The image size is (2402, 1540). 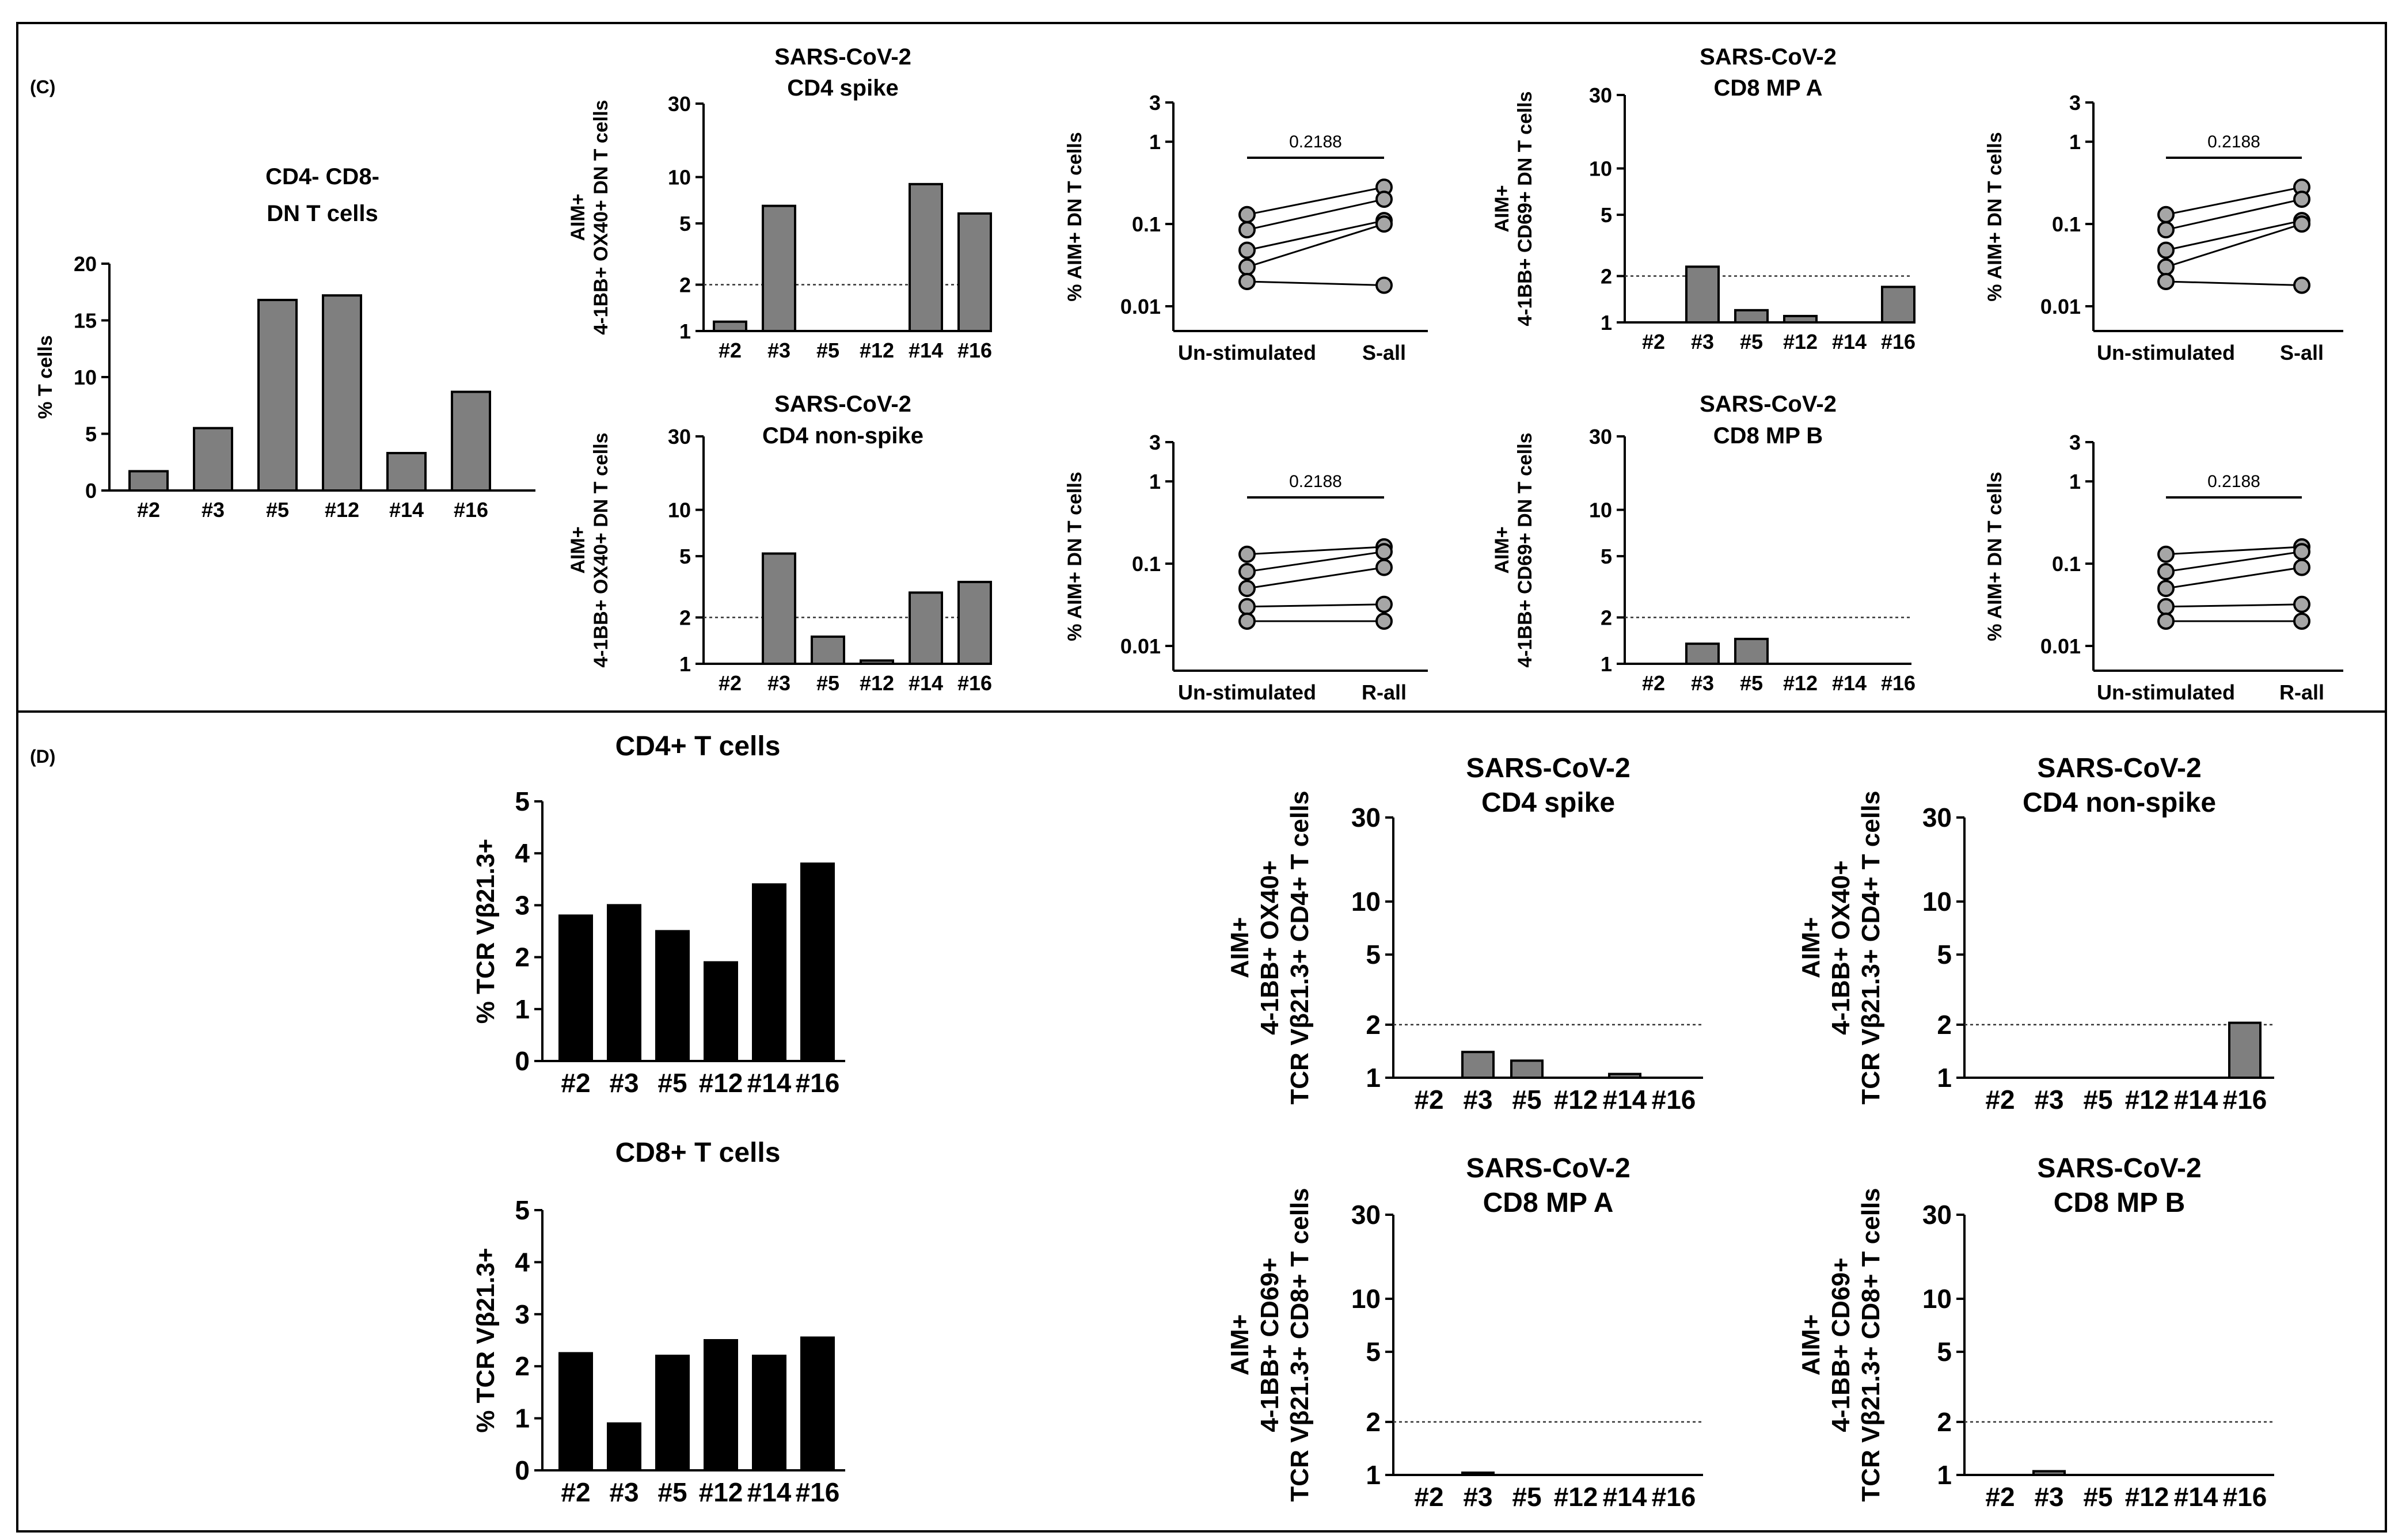 I want to click on y-axis-label: % T cells, so click(x=46, y=377).